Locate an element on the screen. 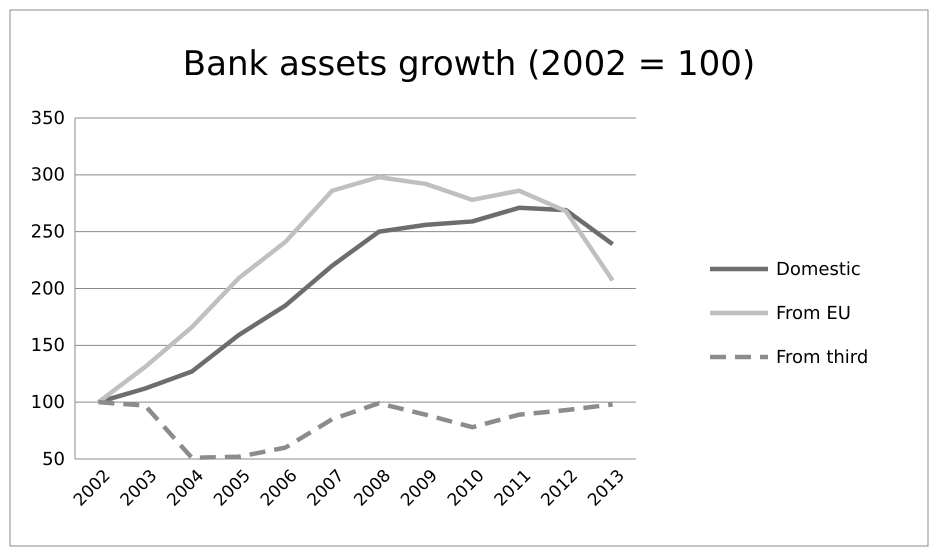  y-tick-label: 150 is located at coordinates (47, 345).